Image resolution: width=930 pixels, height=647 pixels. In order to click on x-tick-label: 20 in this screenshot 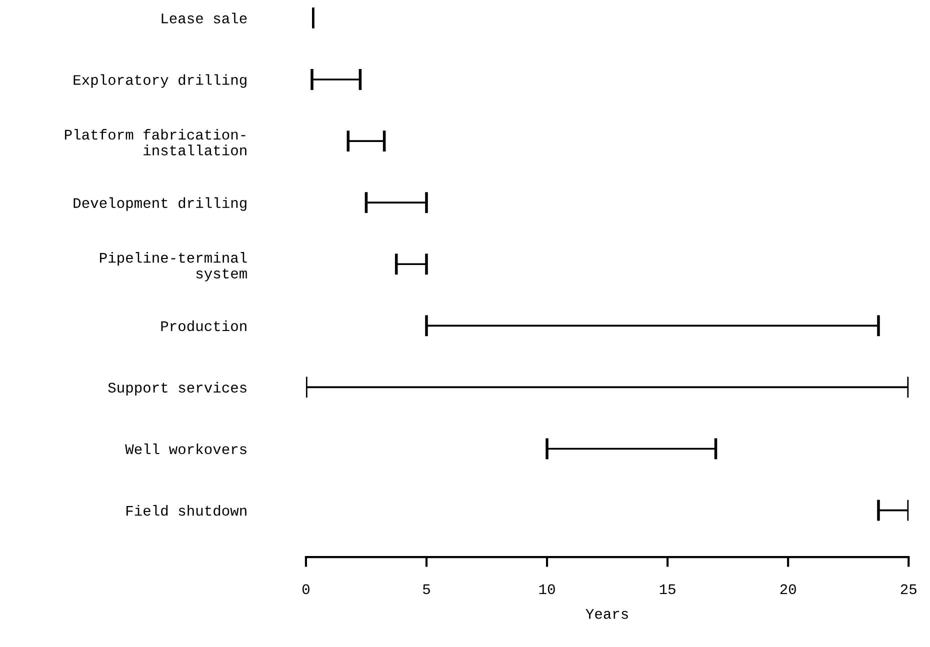, I will do `click(788, 589)`.